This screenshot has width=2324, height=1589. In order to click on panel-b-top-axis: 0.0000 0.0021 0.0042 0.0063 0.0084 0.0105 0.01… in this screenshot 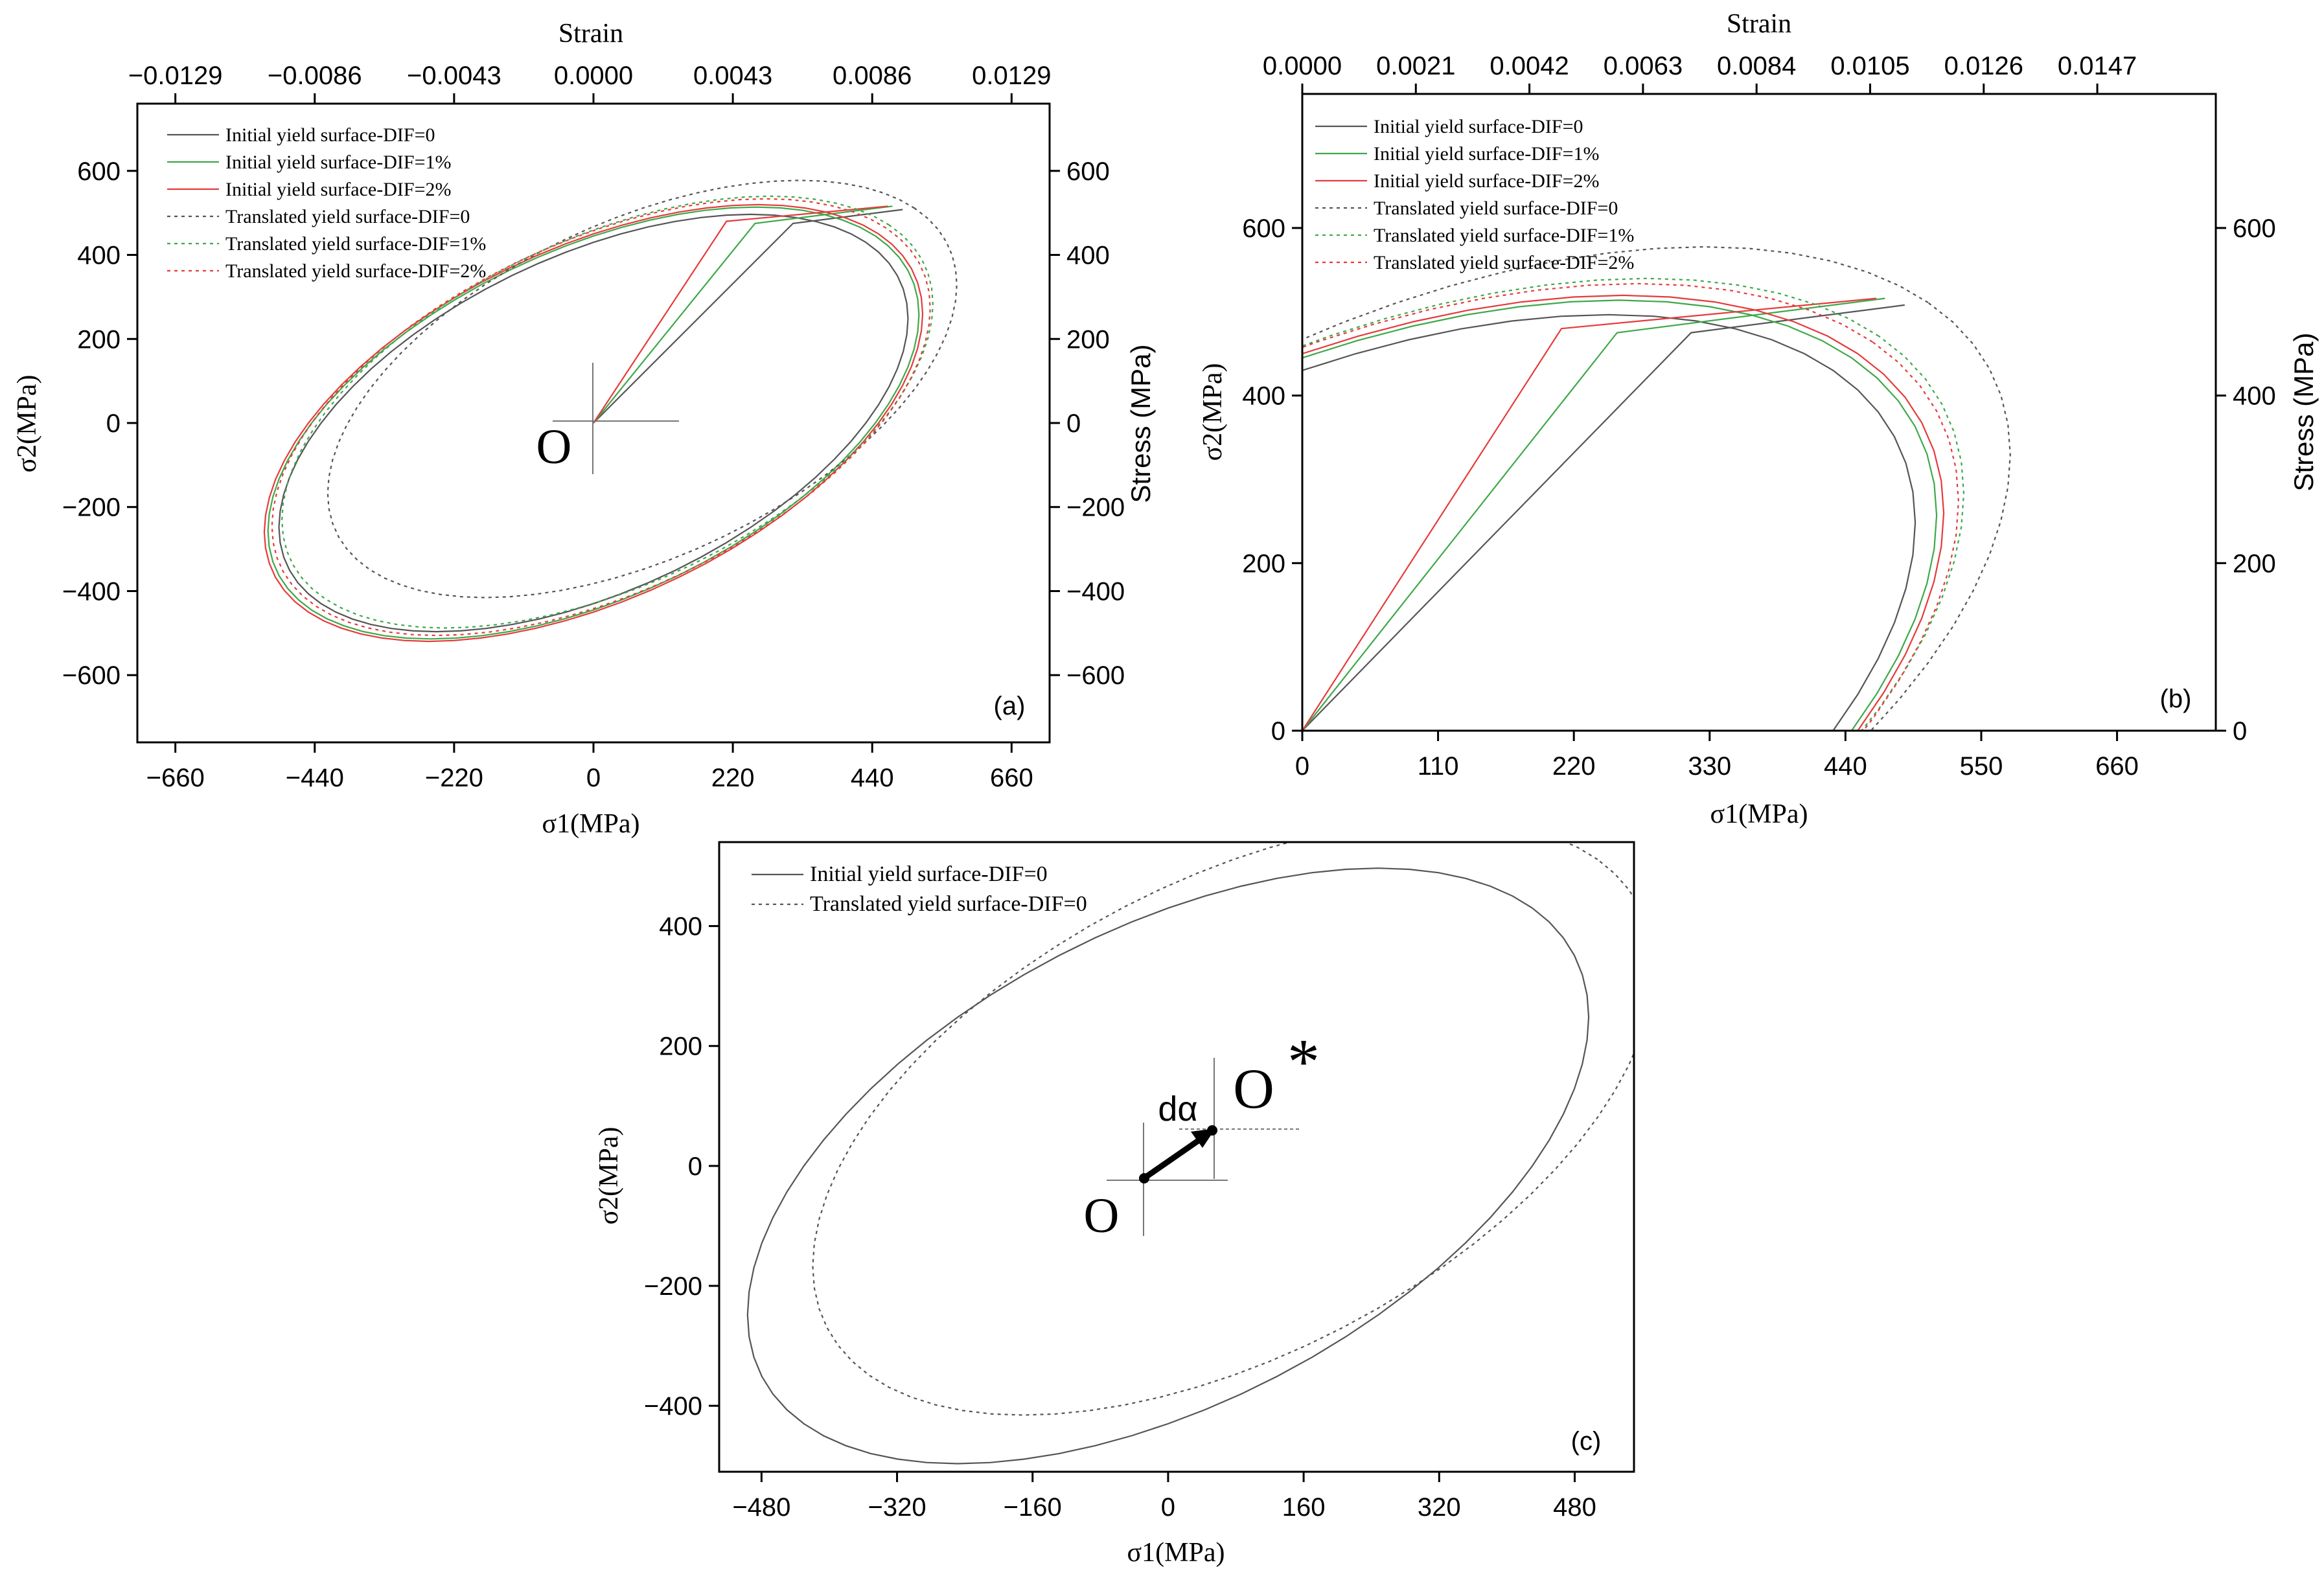, I will do `click(1700, 73)`.